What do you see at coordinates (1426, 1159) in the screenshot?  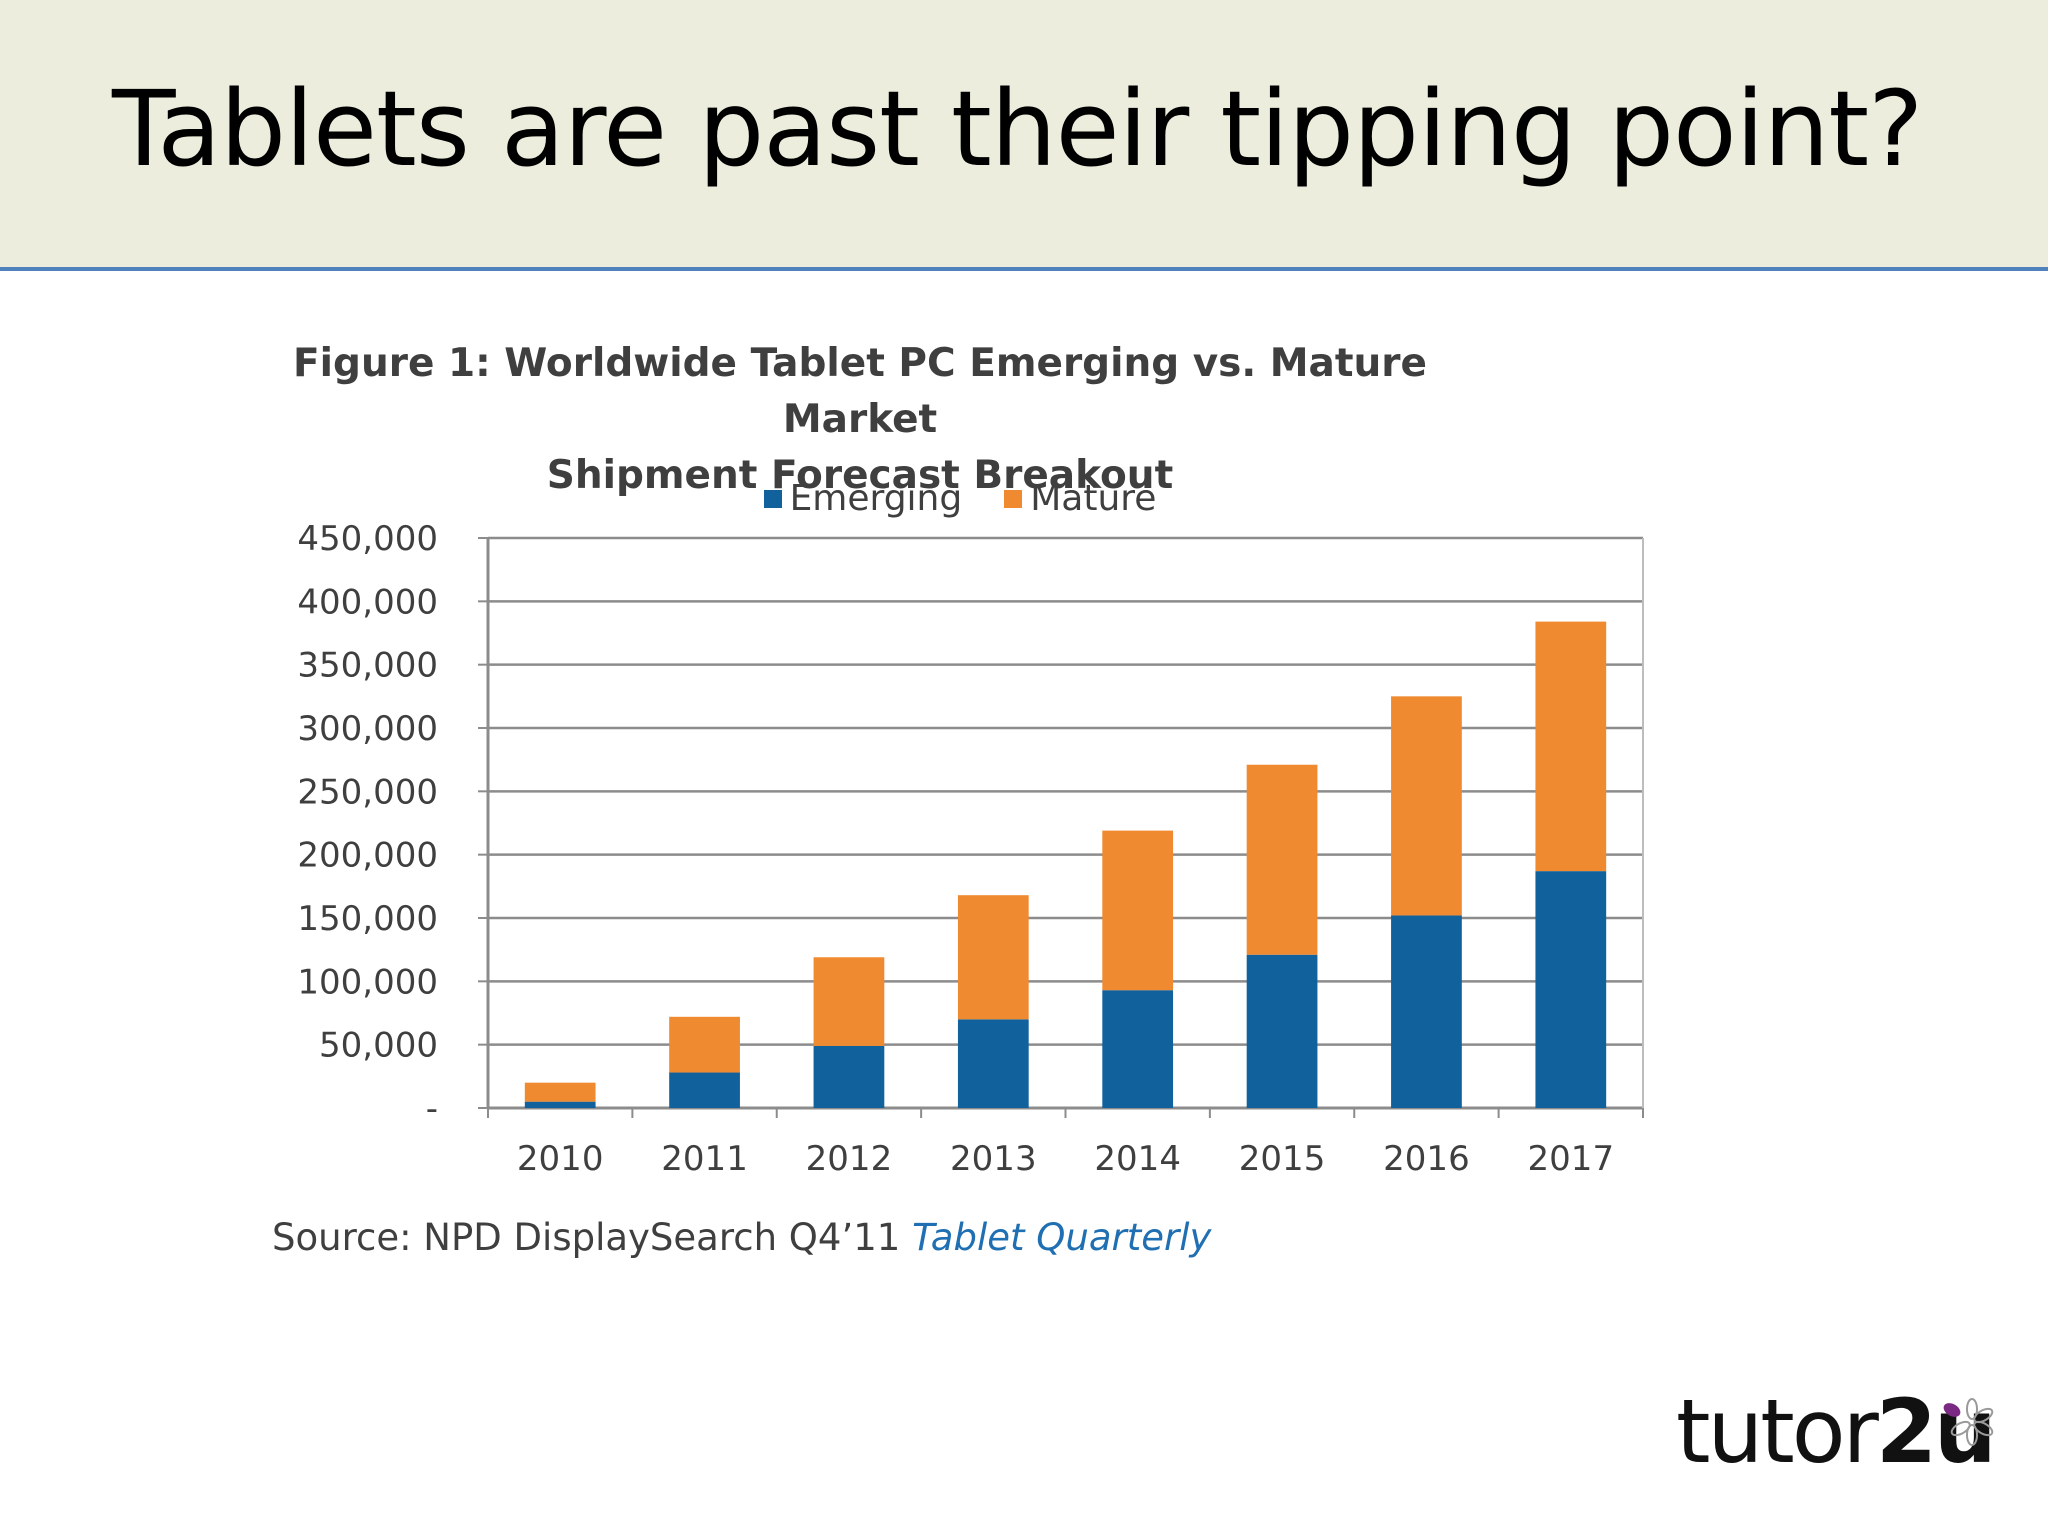 I see `x-tick-label: 2016` at bounding box center [1426, 1159].